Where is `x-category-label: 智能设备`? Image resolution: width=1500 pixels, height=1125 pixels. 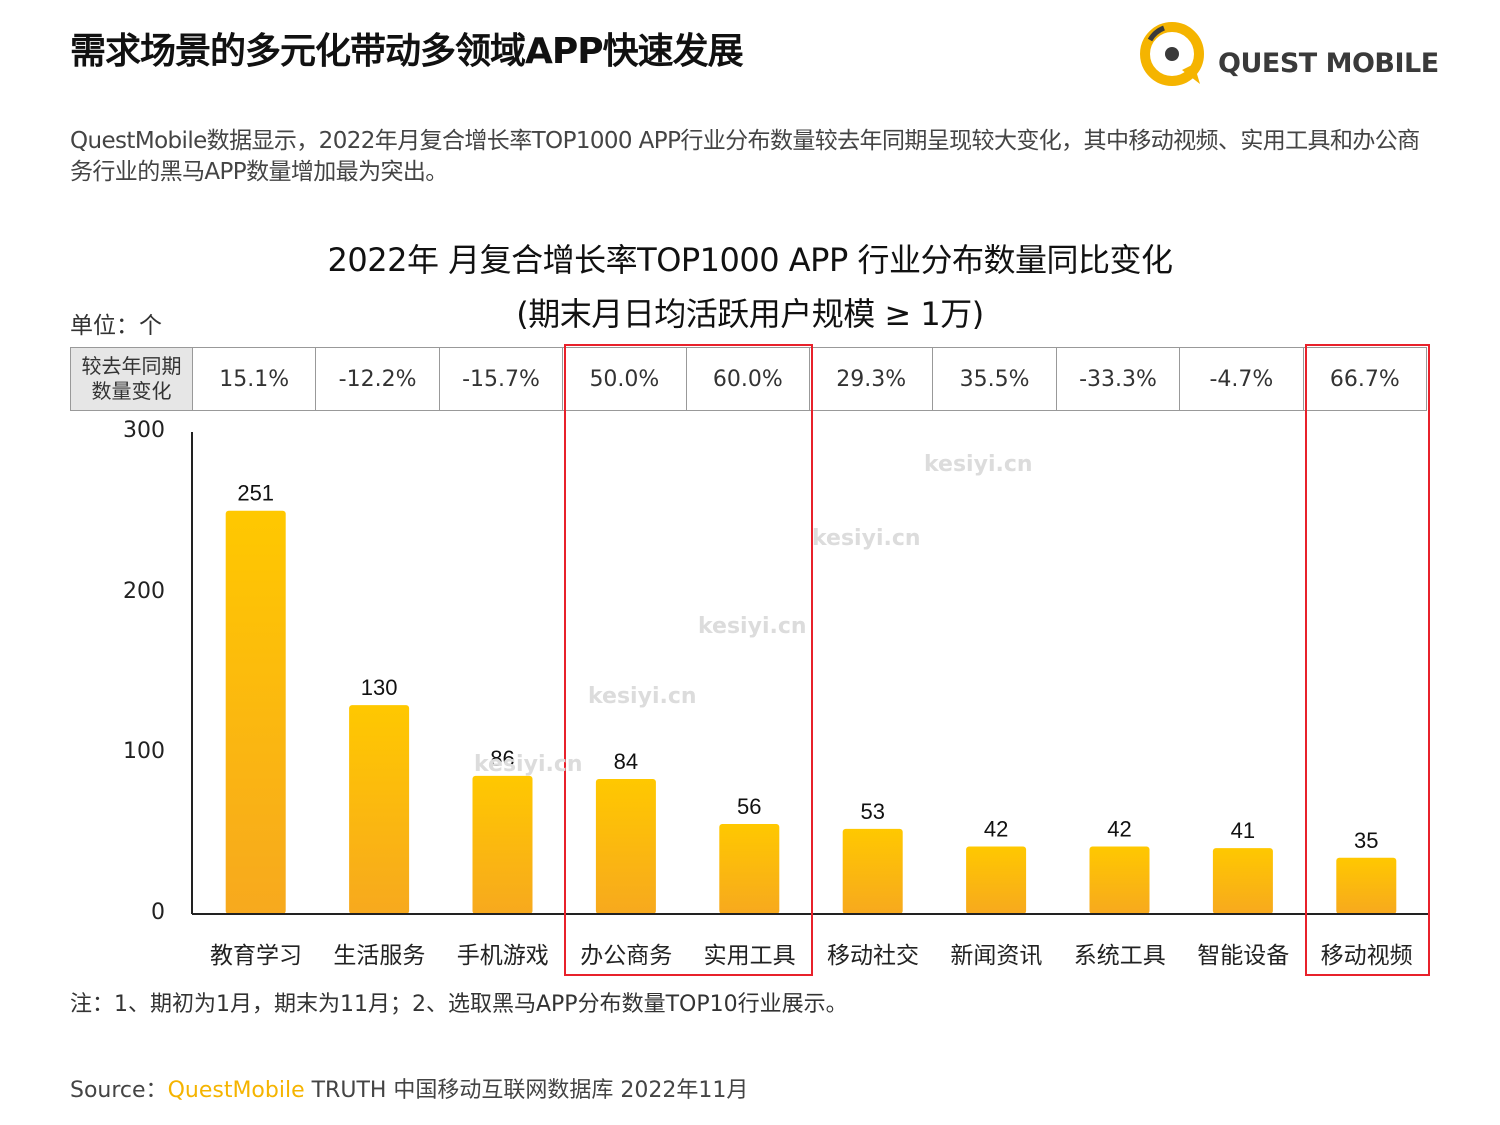
x-category-label: 智能设备 is located at coordinates (1243, 956).